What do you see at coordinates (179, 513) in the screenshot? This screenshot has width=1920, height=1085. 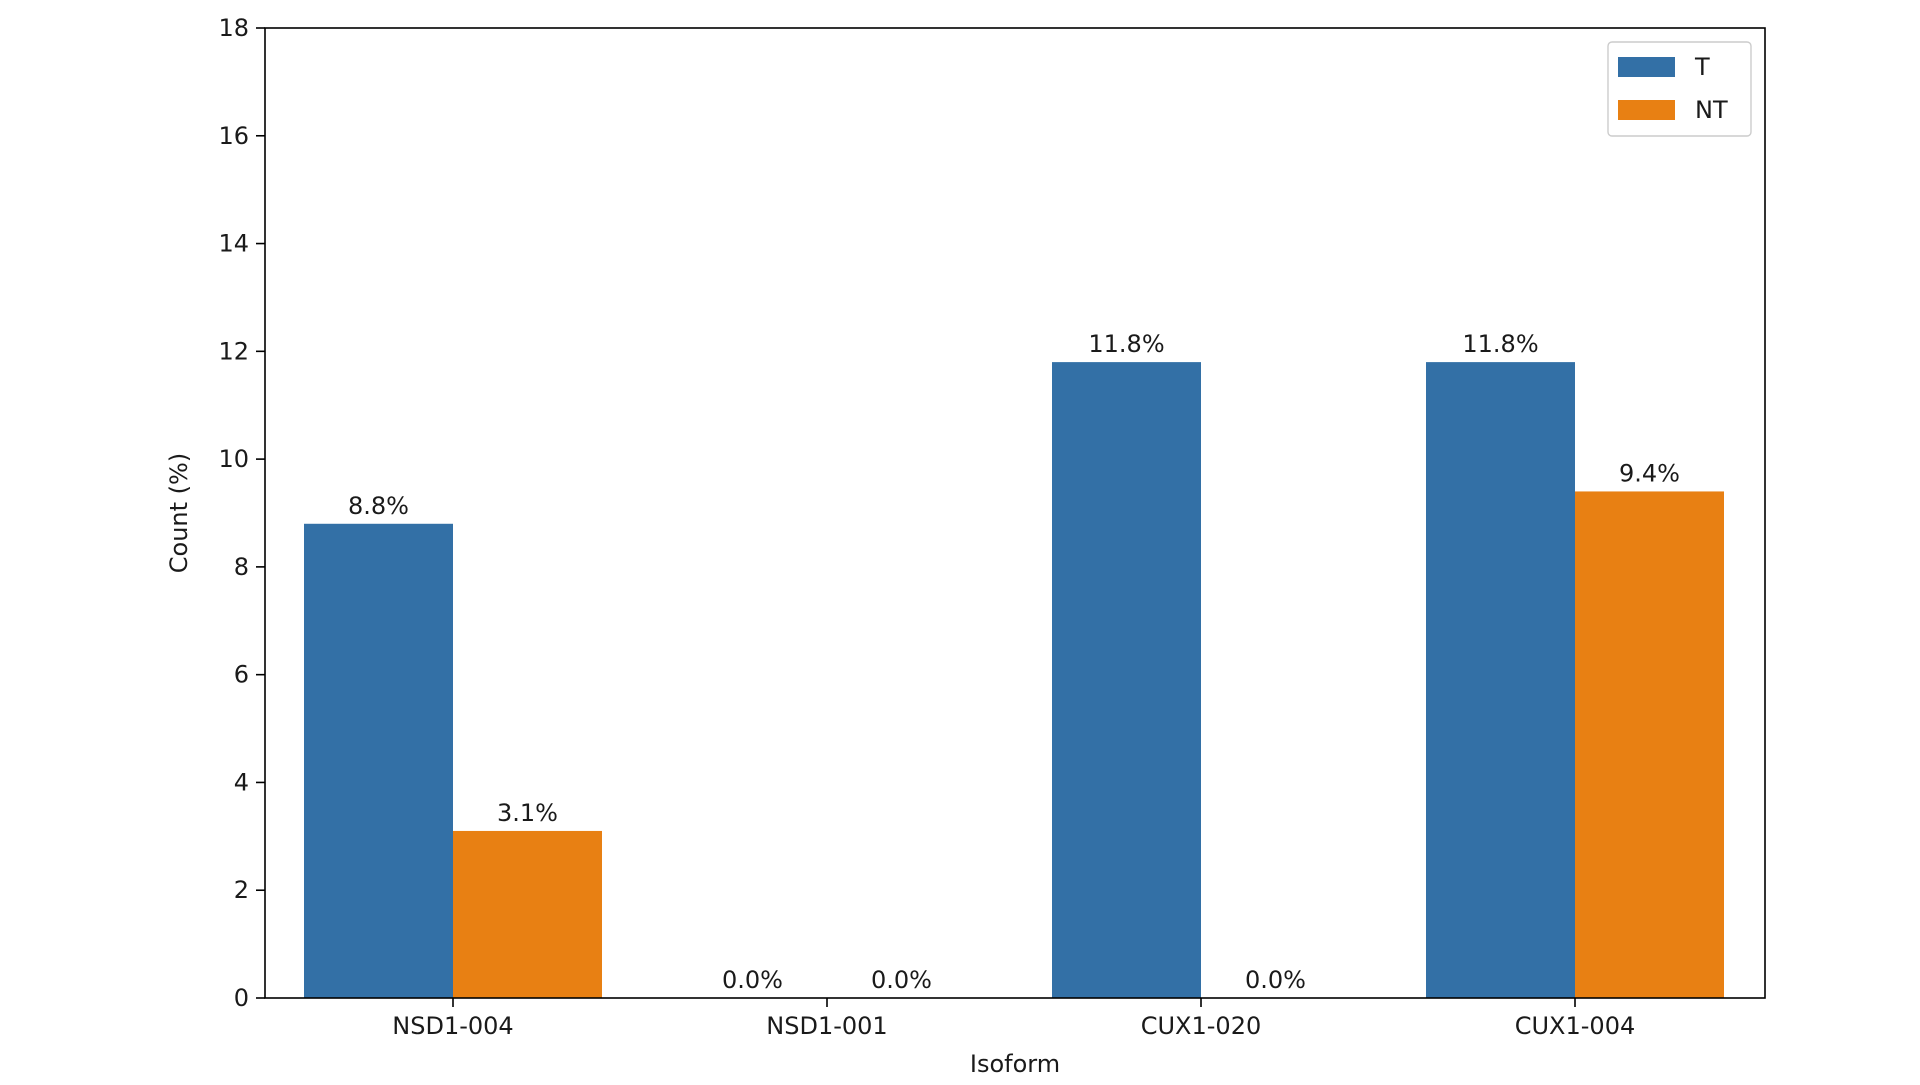 I see `y-axis-title: Count (%)` at bounding box center [179, 513].